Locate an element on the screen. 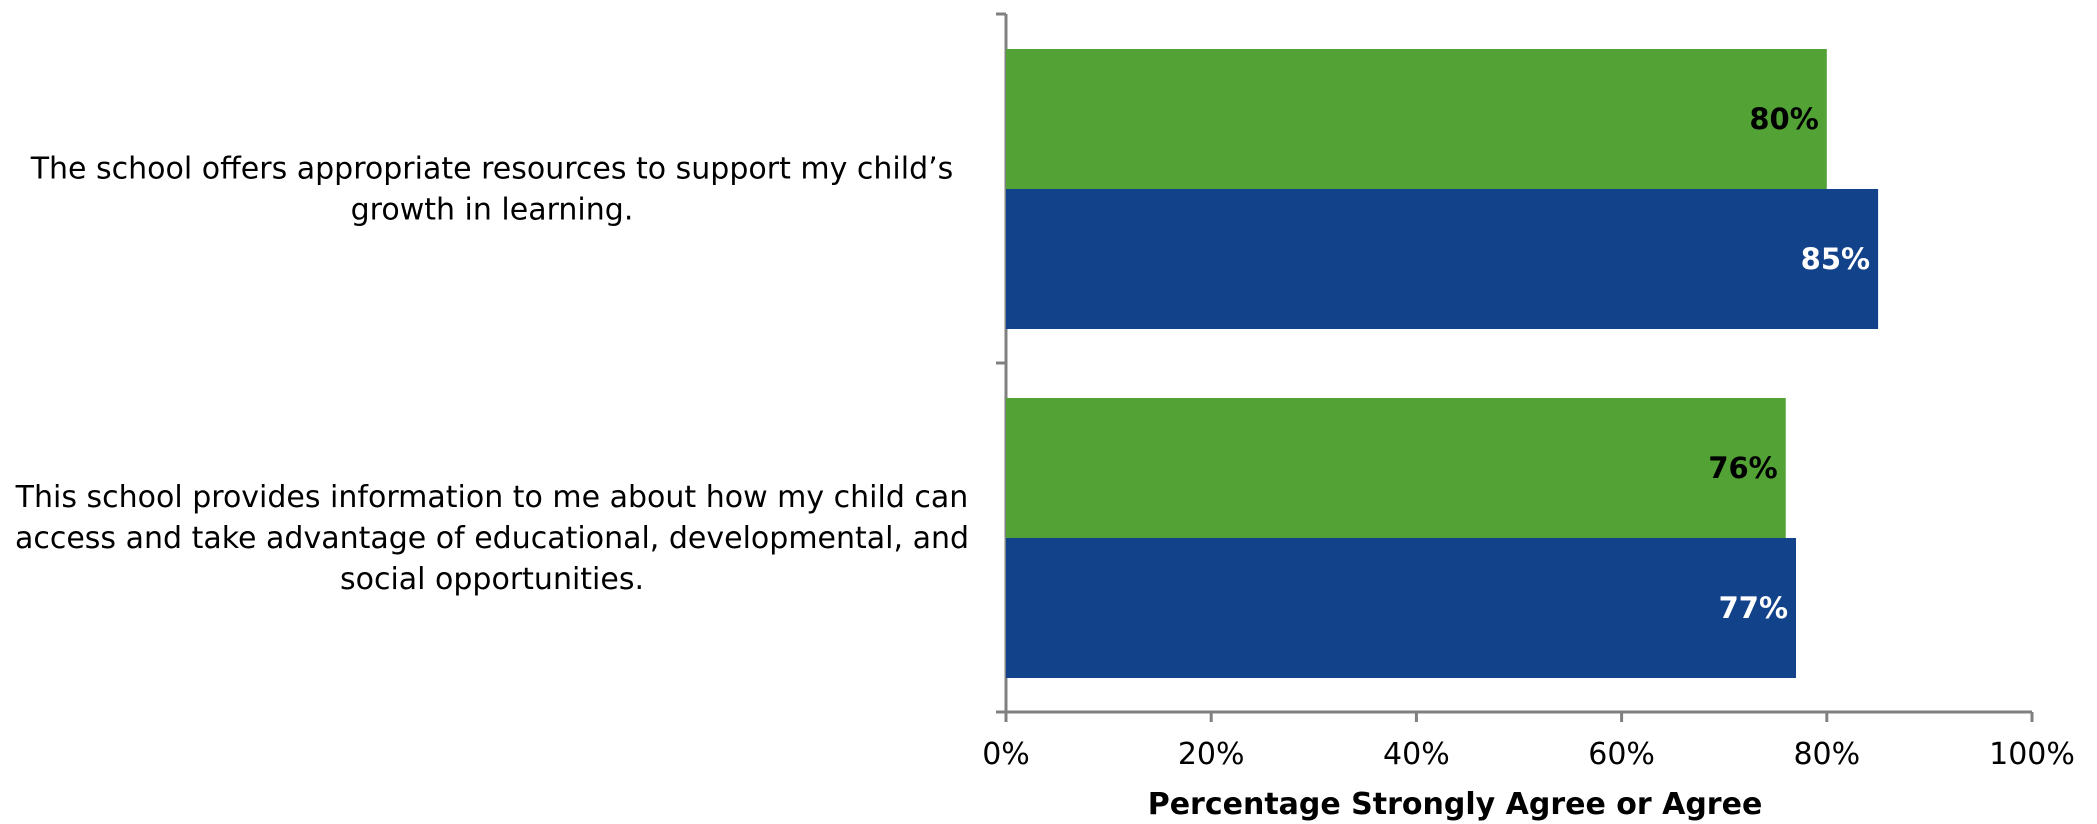  data-label: 77% is located at coordinates (1753, 608).